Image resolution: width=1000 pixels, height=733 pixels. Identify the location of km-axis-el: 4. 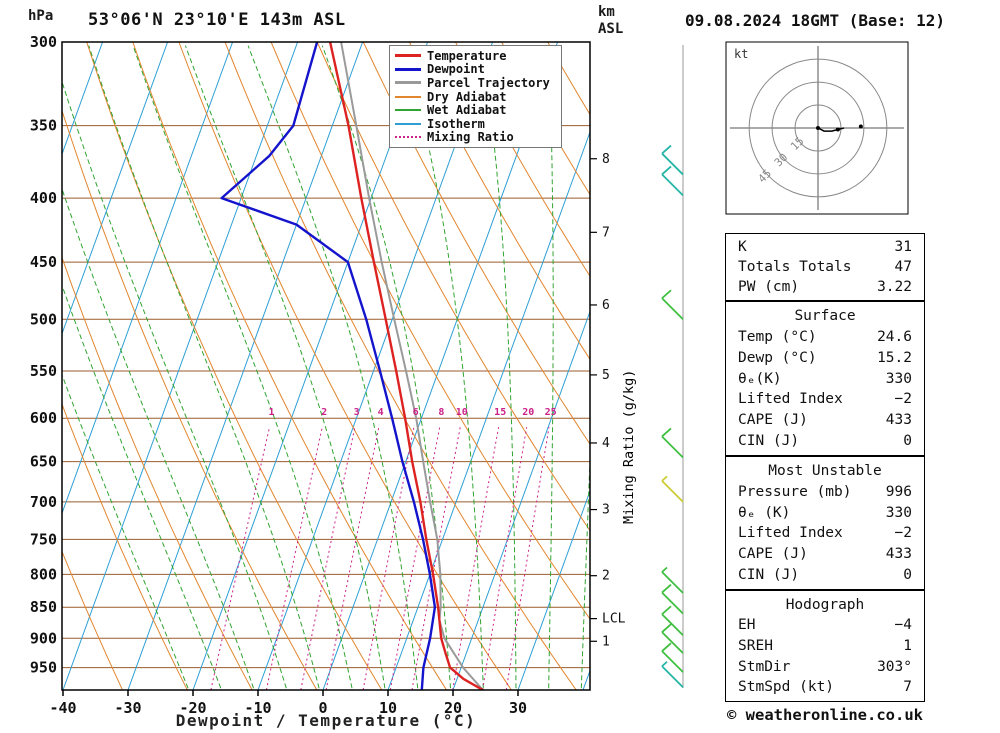
(606, 443).